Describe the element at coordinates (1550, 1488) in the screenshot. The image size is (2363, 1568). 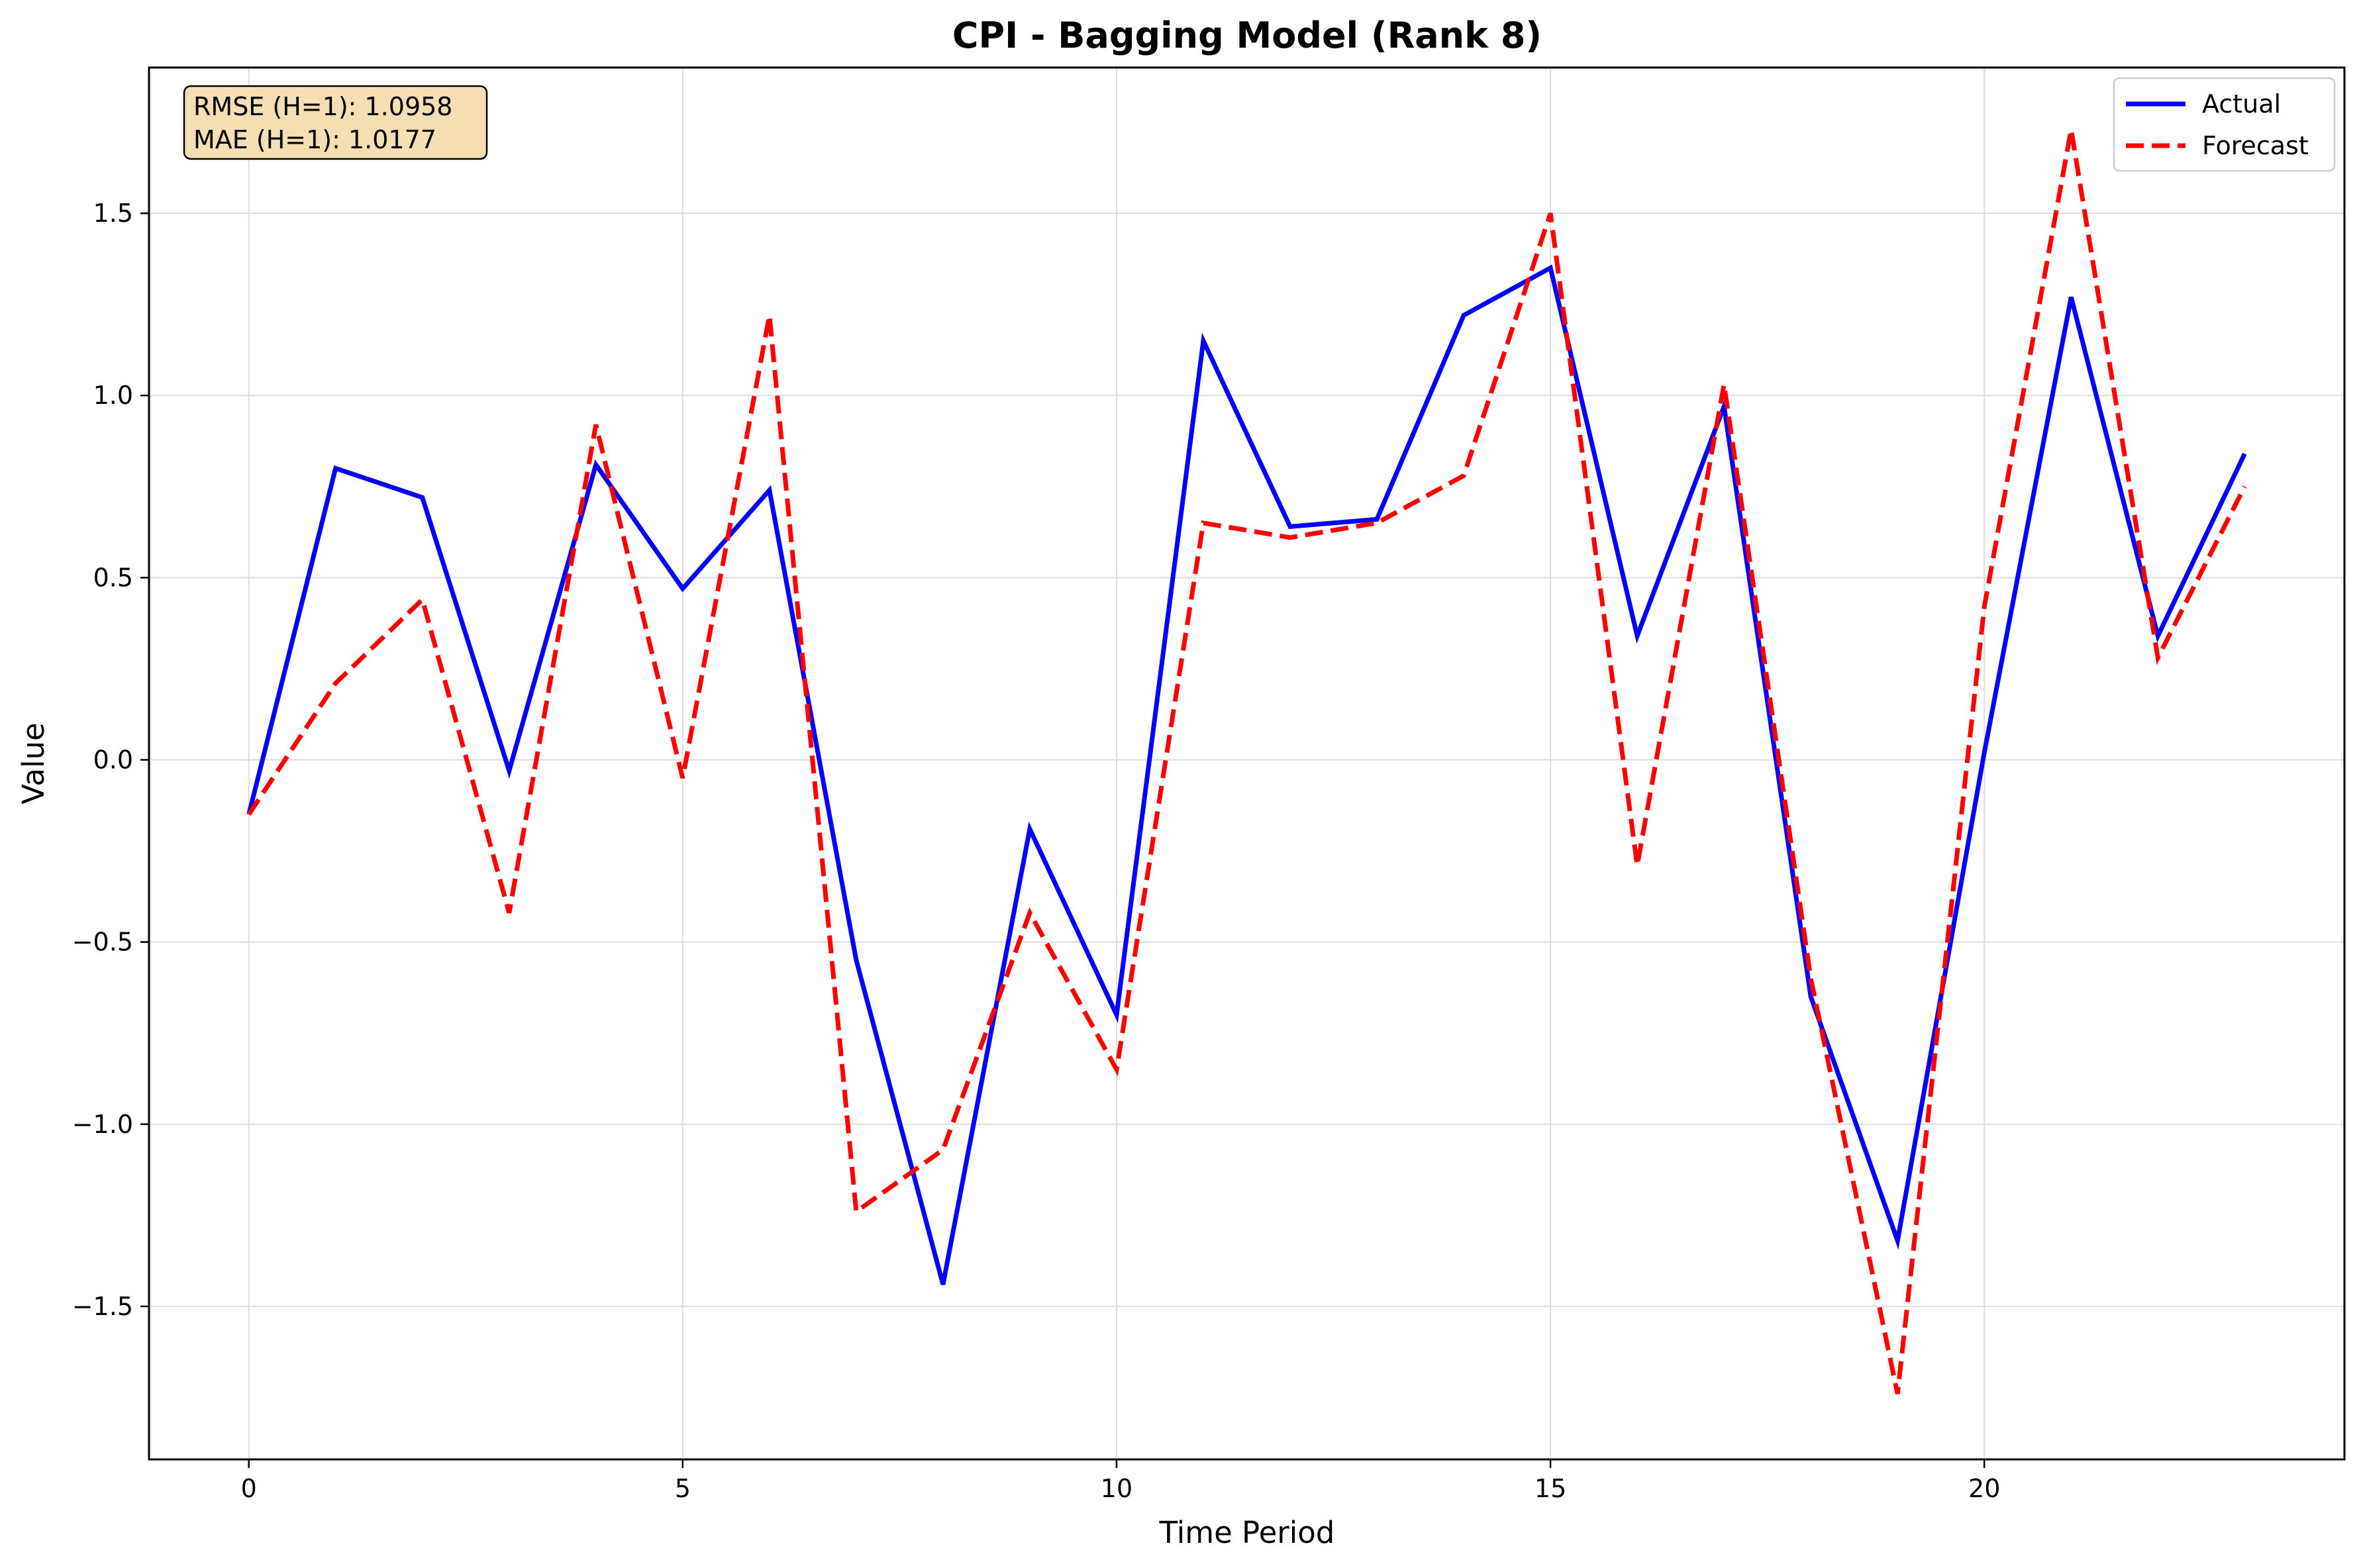
I see `x-tick-label: 15` at that location.